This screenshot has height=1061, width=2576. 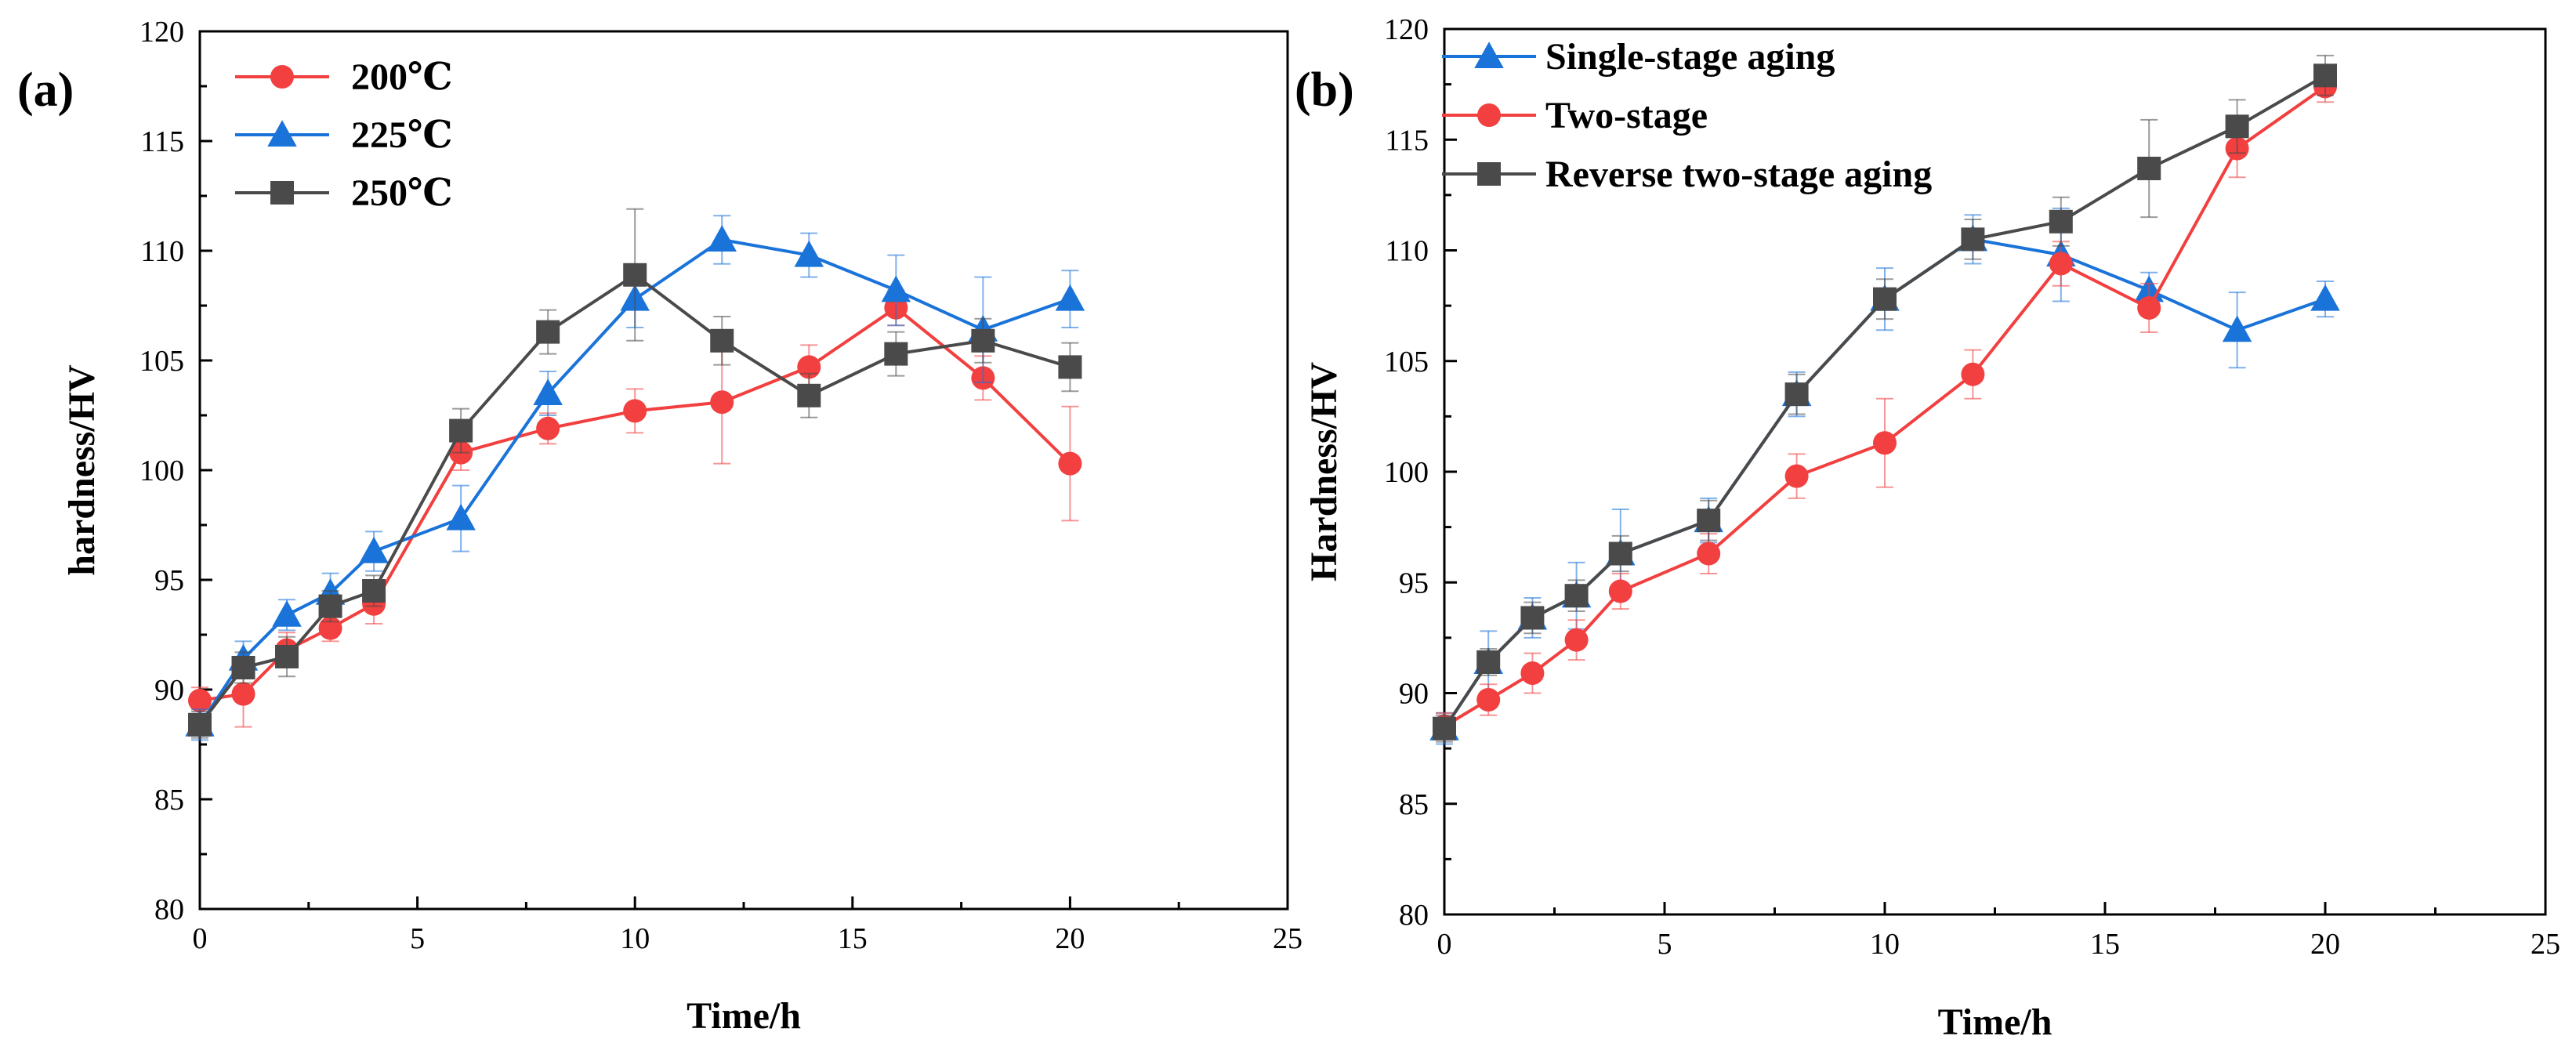 What do you see at coordinates (1070, 938) in the screenshot?
I see `panel-a-x-tick-label: 20` at bounding box center [1070, 938].